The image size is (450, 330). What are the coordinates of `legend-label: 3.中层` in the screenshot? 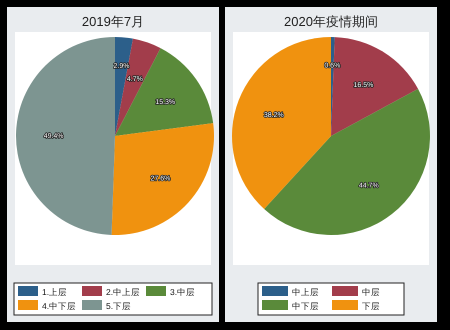 It's located at (183, 292).